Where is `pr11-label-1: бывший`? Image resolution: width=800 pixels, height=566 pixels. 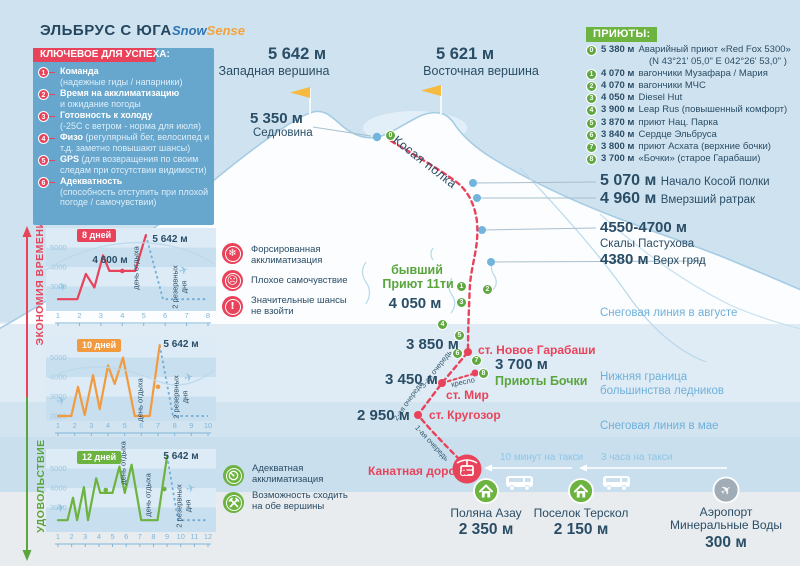 pr11-label-1: бывший is located at coordinates (417, 270).